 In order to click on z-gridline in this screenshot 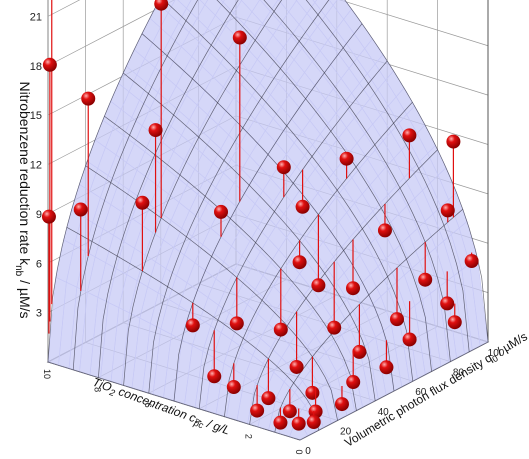, I will do `click(268, 33)`.